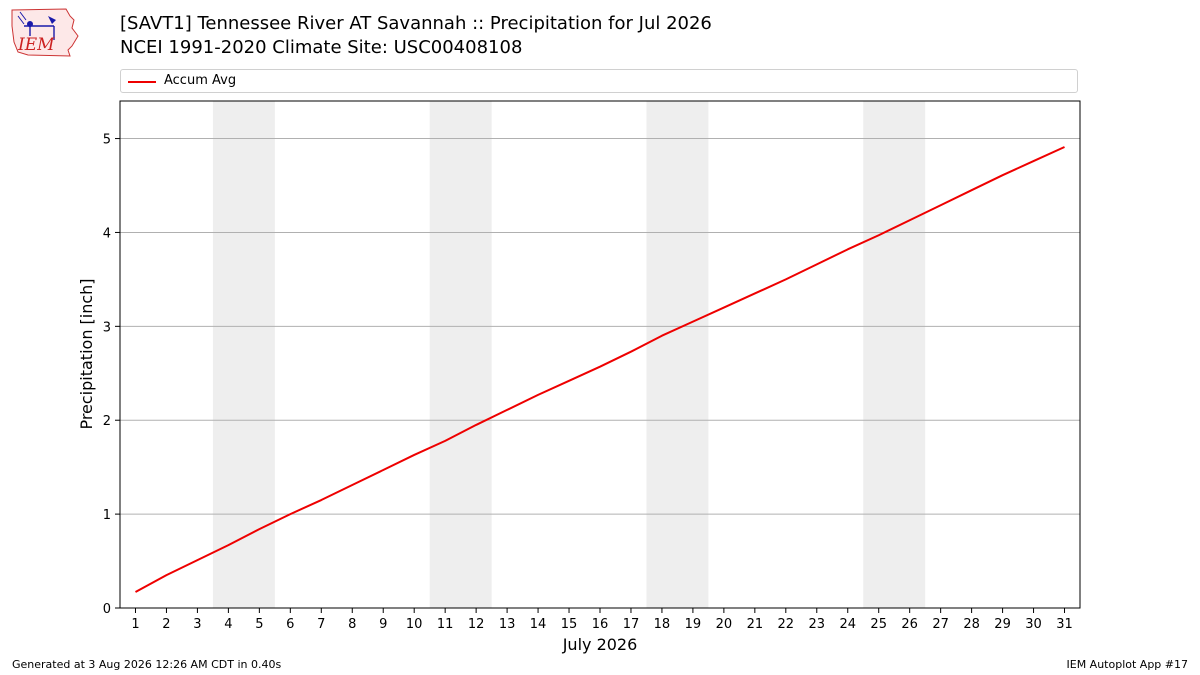  I want to click on legend-swatch-accum-avg, so click(142, 82).